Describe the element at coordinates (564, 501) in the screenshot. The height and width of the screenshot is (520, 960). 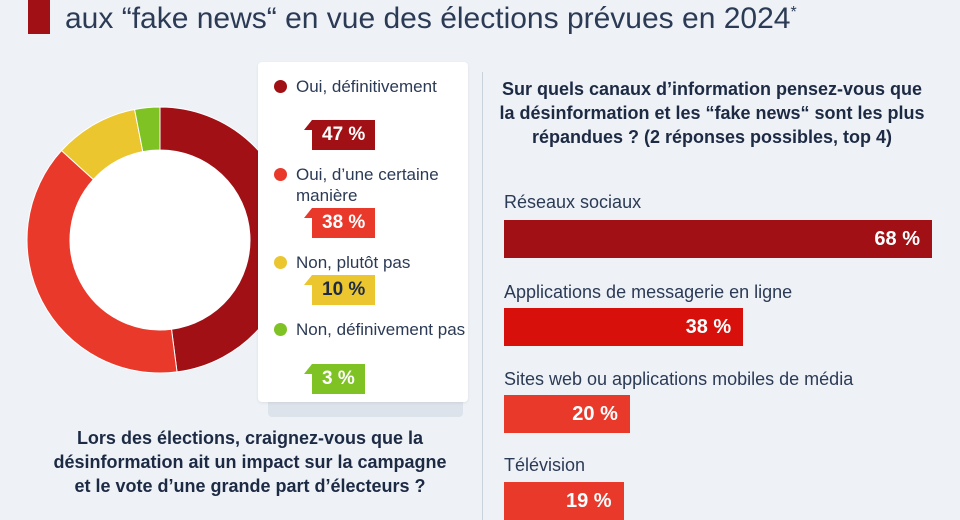
I see `bar-television: 19 %` at that location.